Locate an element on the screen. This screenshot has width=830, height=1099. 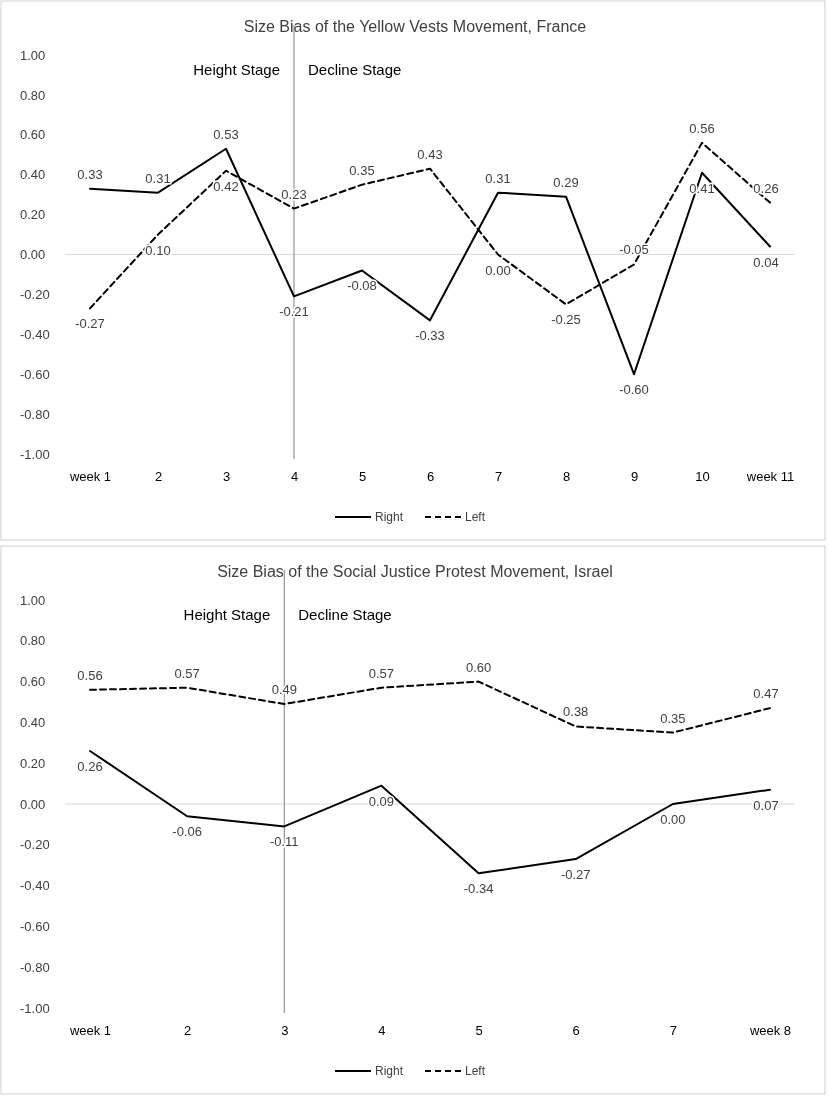
data-label: 0.04 is located at coordinates (766, 262).